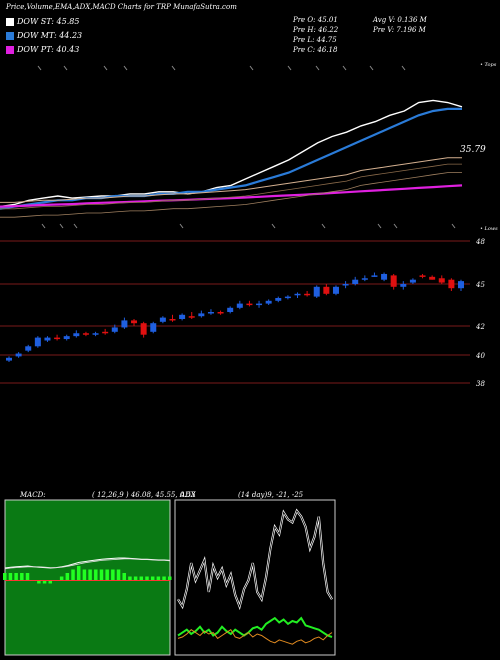 The height and width of the screenshot is (660, 500). Describe the element at coordinates (42, 21) in the screenshot. I see `legend-dow-st: DOW ST: 45.85` at that location.